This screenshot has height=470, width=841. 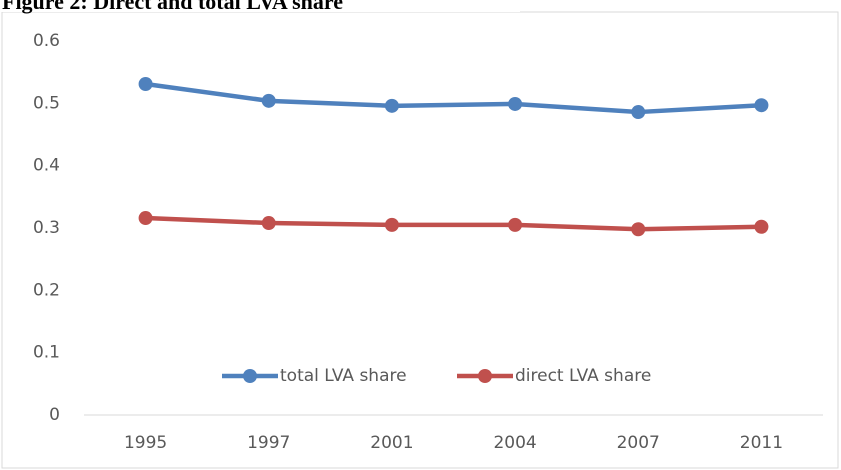 I want to click on legend-label: total LVA share, so click(x=343, y=376).